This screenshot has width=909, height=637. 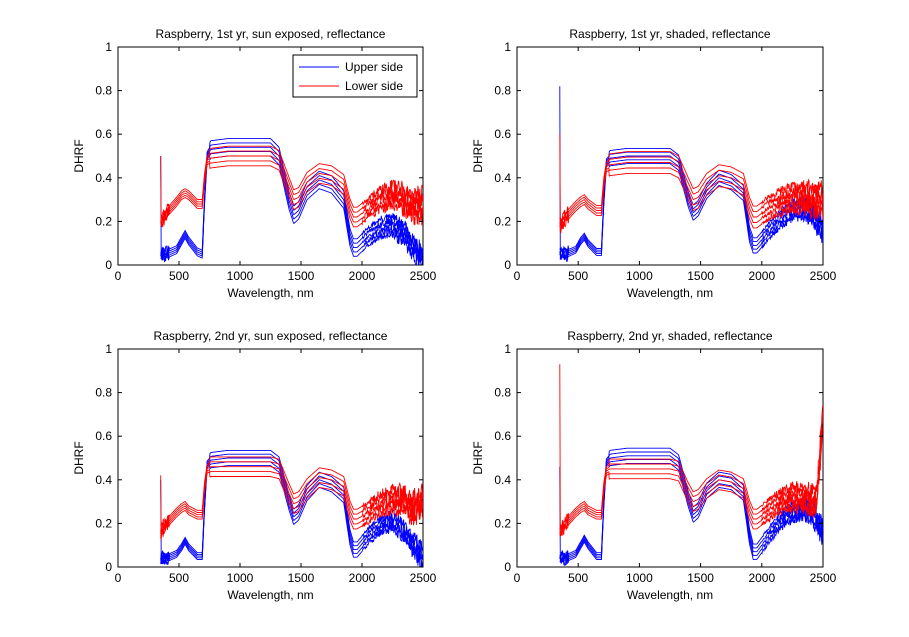 I want to click on legend: Upper side Lower side, so click(x=355, y=76).